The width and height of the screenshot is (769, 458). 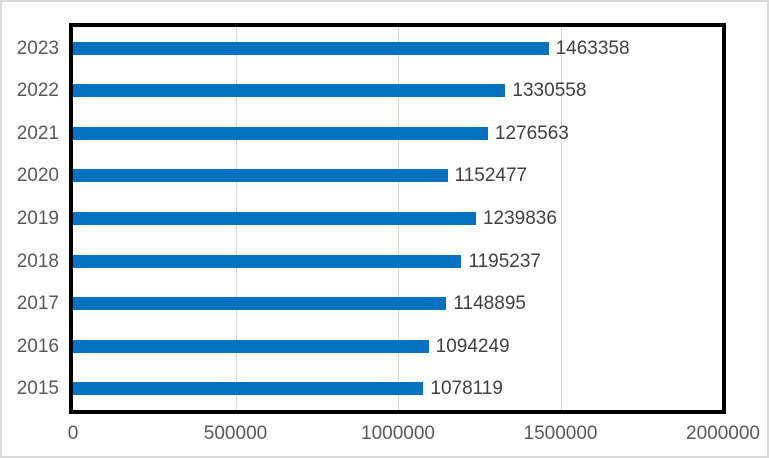 What do you see at coordinates (398, 433) in the screenshot?
I see `x-axis-tick-label: 1000000` at bounding box center [398, 433].